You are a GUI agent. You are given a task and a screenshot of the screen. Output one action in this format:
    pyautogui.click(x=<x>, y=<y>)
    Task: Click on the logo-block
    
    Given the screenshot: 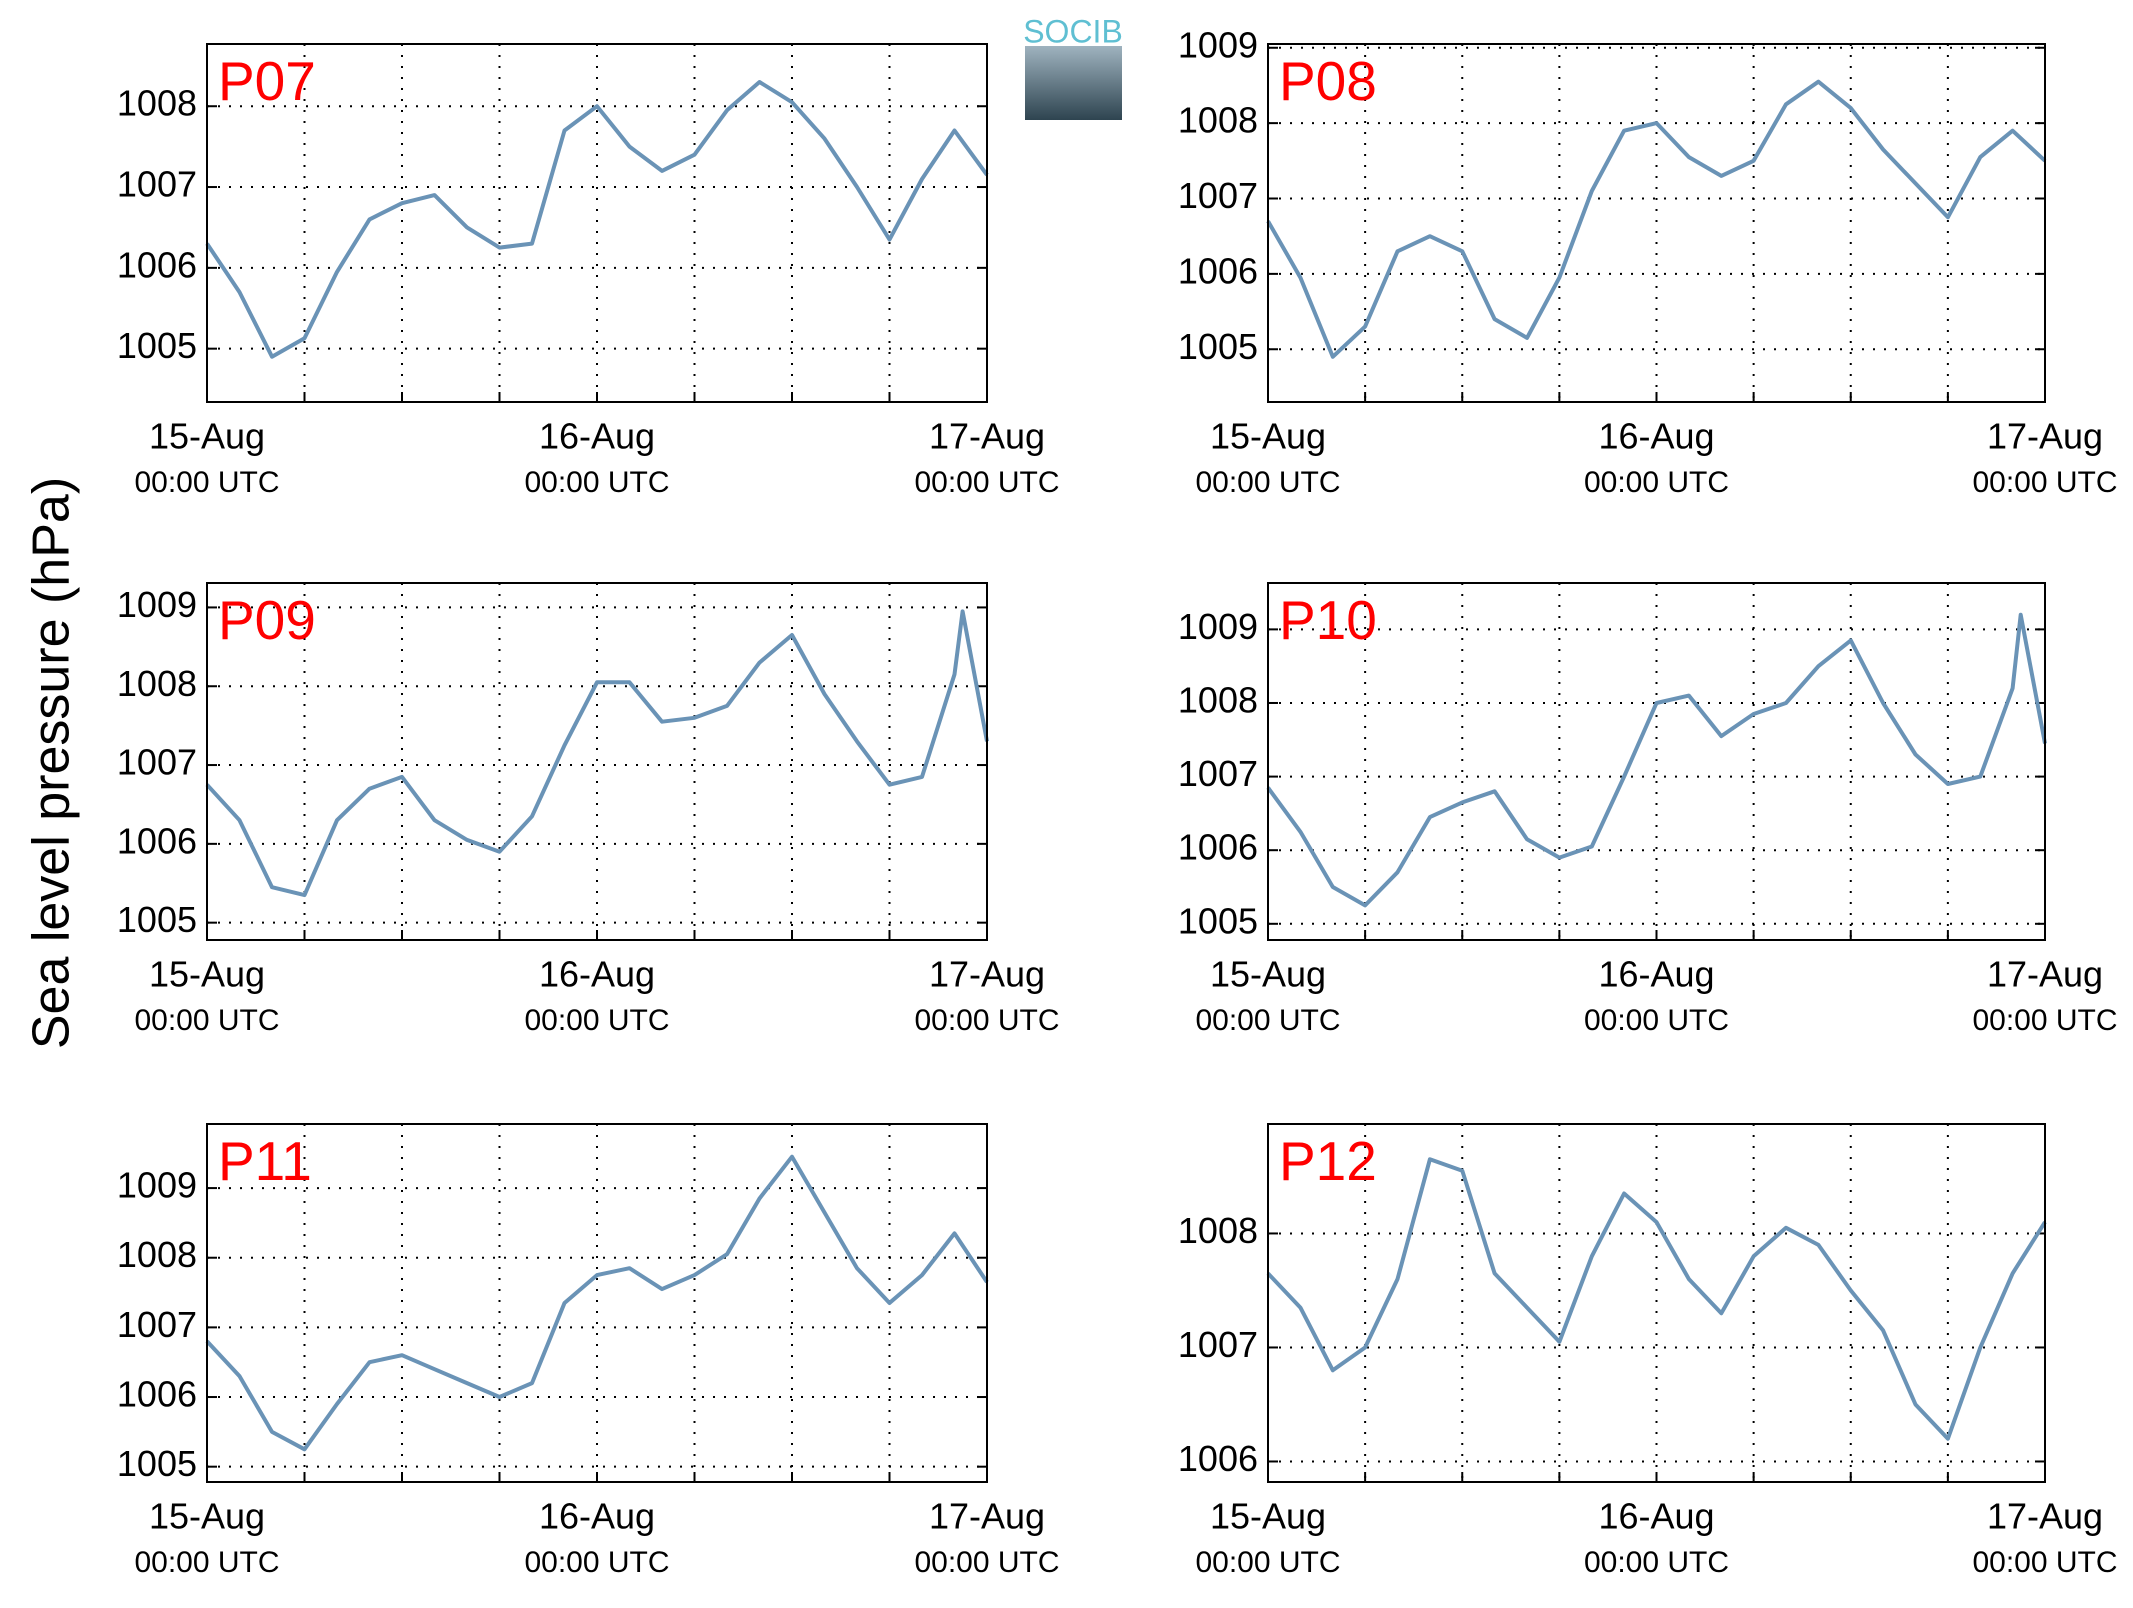 What is the action you would take?
    pyautogui.click(x=1073, y=83)
    